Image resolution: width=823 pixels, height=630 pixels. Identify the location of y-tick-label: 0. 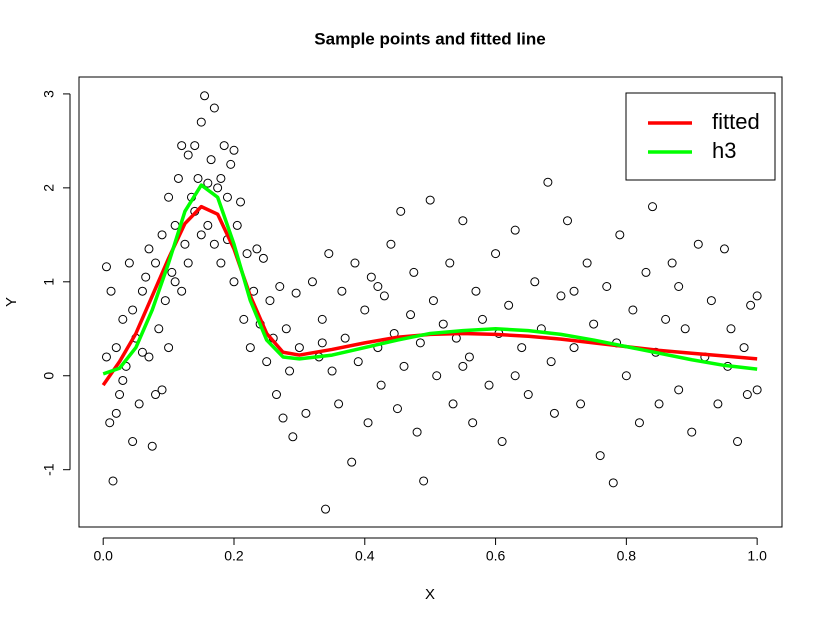
(49, 376).